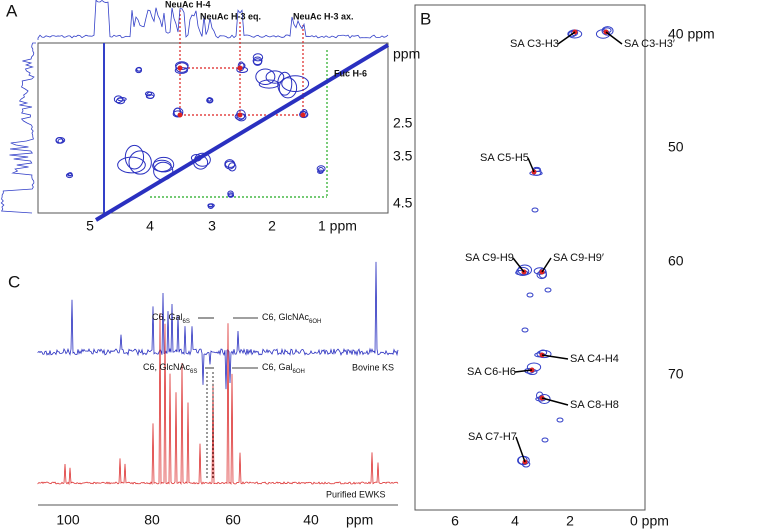 The image size is (758, 530). I want to click on panel-label: B, so click(425, 18).